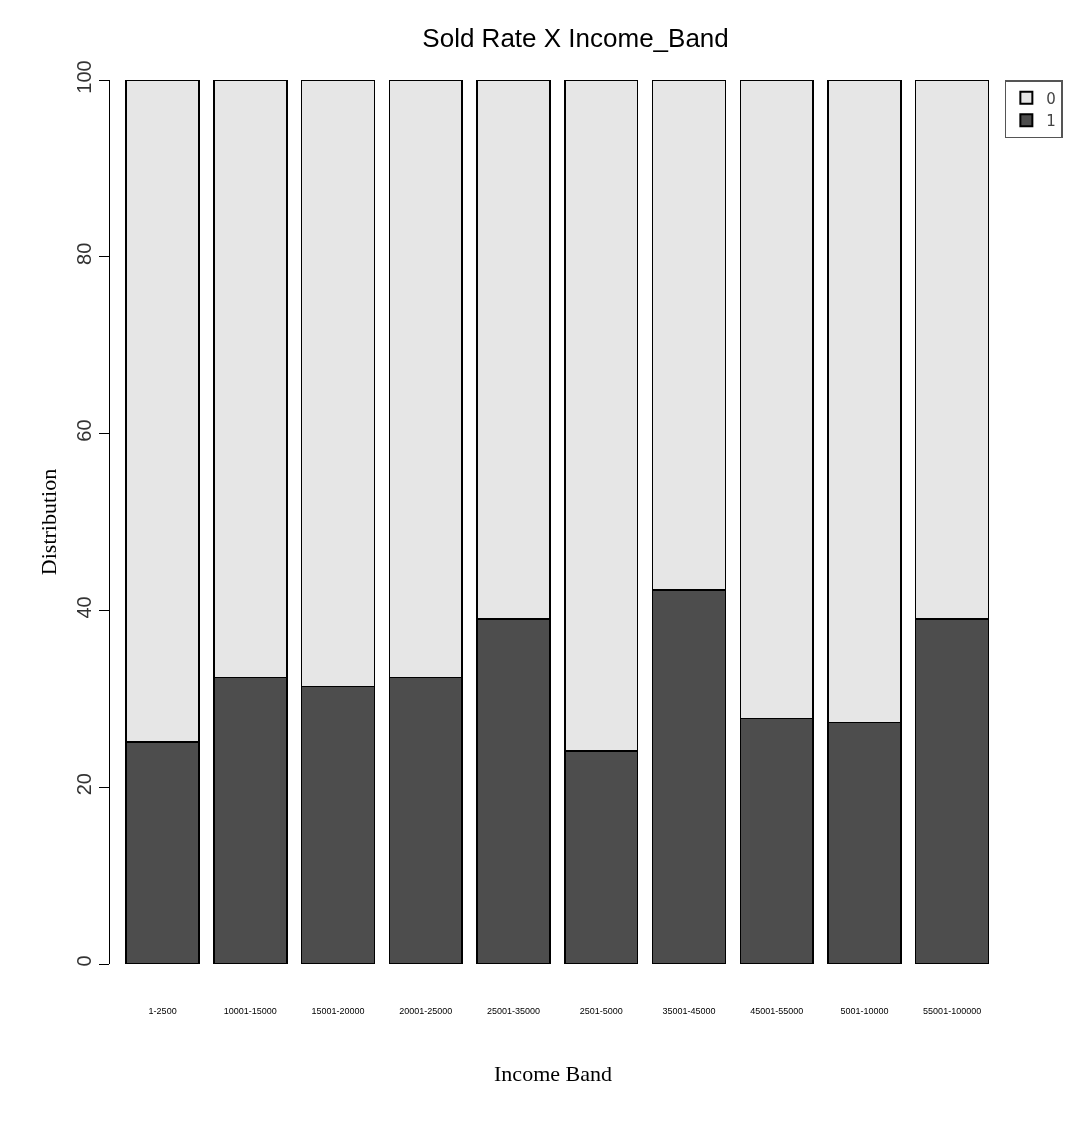 Image resolution: width=1086 pixels, height=1134 pixels. I want to click on x-tick-label: 55001-100000, so click(952, 1011).